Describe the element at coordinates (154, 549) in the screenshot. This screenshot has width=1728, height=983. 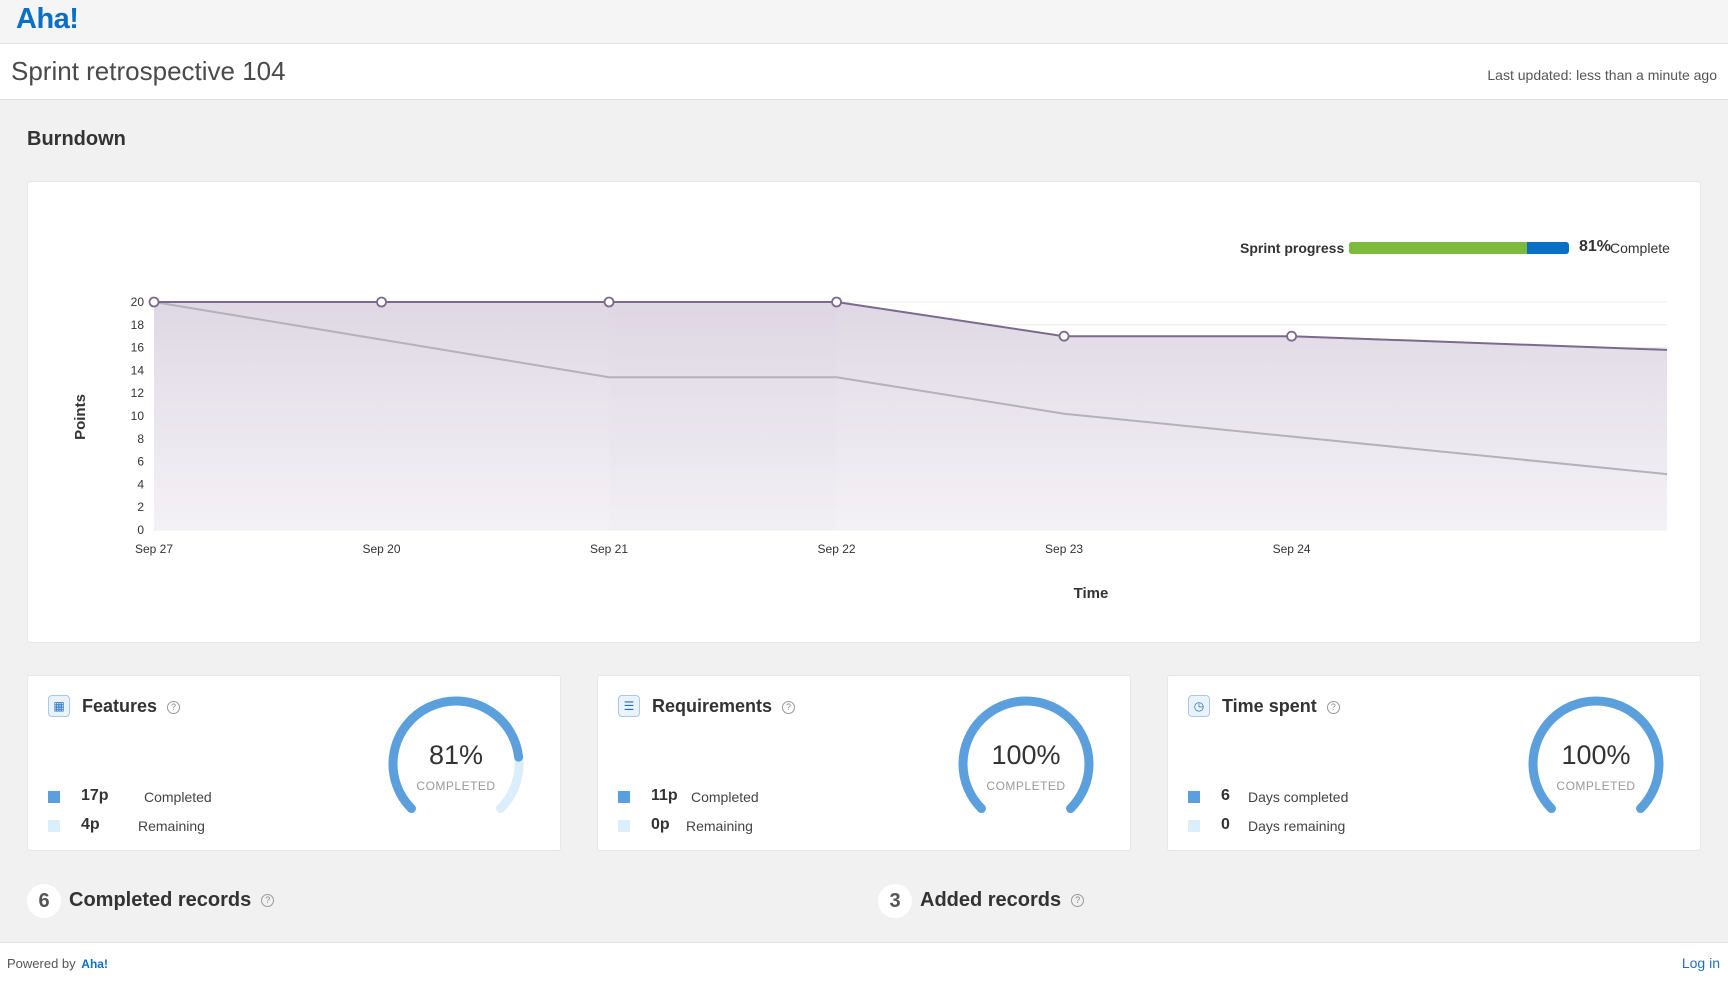
I see `x-tick-label: Sep 27` at that location.